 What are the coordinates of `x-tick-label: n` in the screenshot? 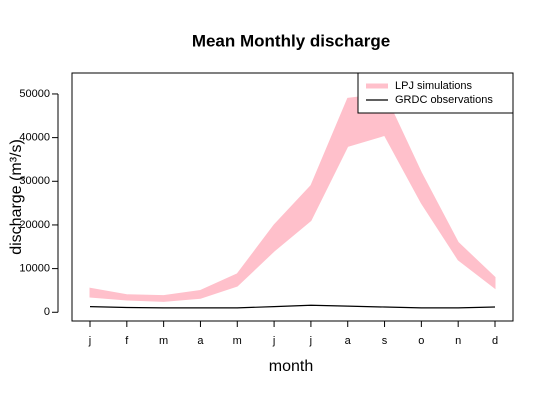 It's located at (458, 341).